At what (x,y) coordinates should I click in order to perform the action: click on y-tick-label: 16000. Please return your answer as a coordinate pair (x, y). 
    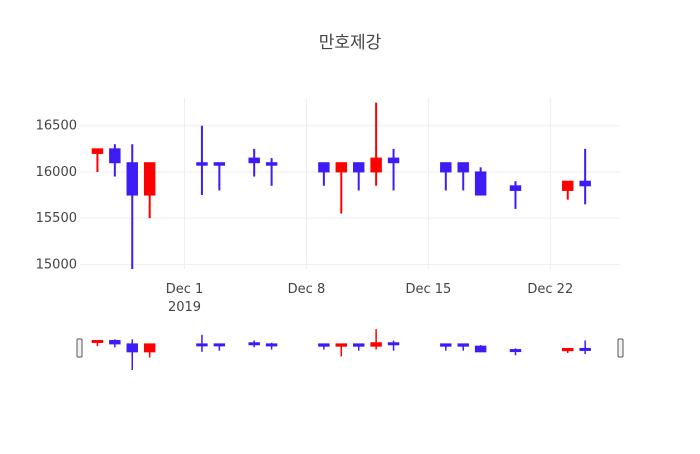
    Looking at the image, I should click on (56, 172).